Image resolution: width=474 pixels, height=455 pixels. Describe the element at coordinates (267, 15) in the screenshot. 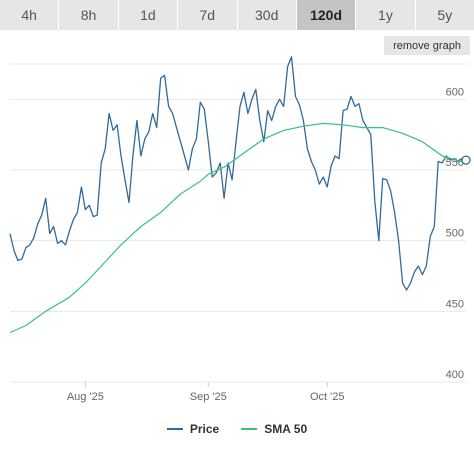

I see `tab-30d: 30d` at that location.